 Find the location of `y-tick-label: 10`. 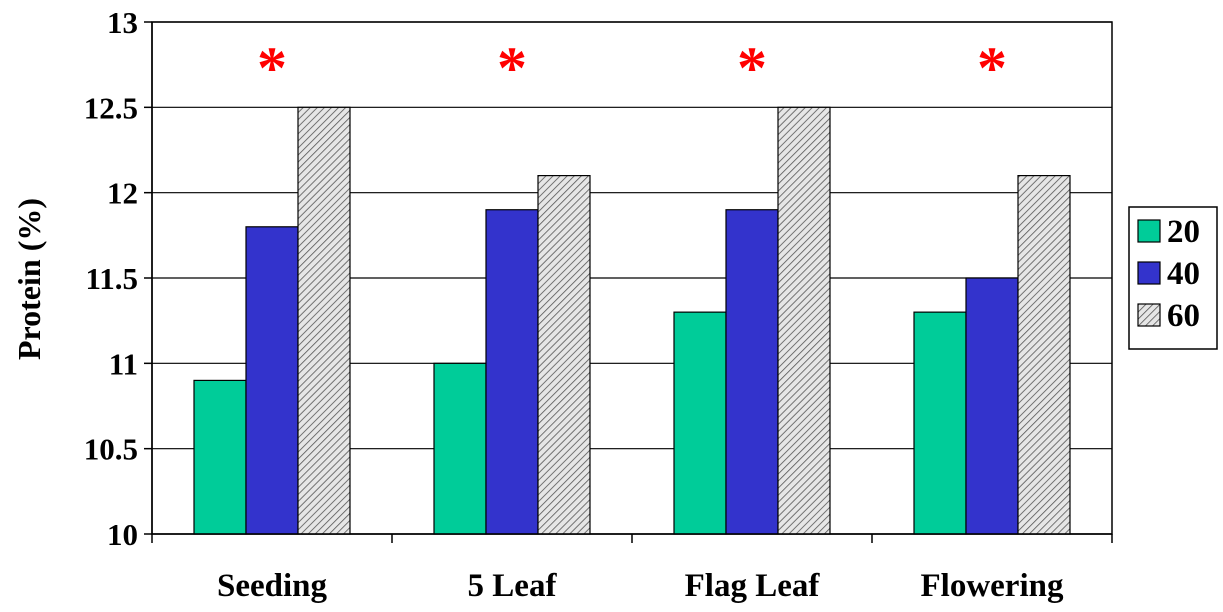

y-tick-label: 10 is located at coordinates (122, 534).